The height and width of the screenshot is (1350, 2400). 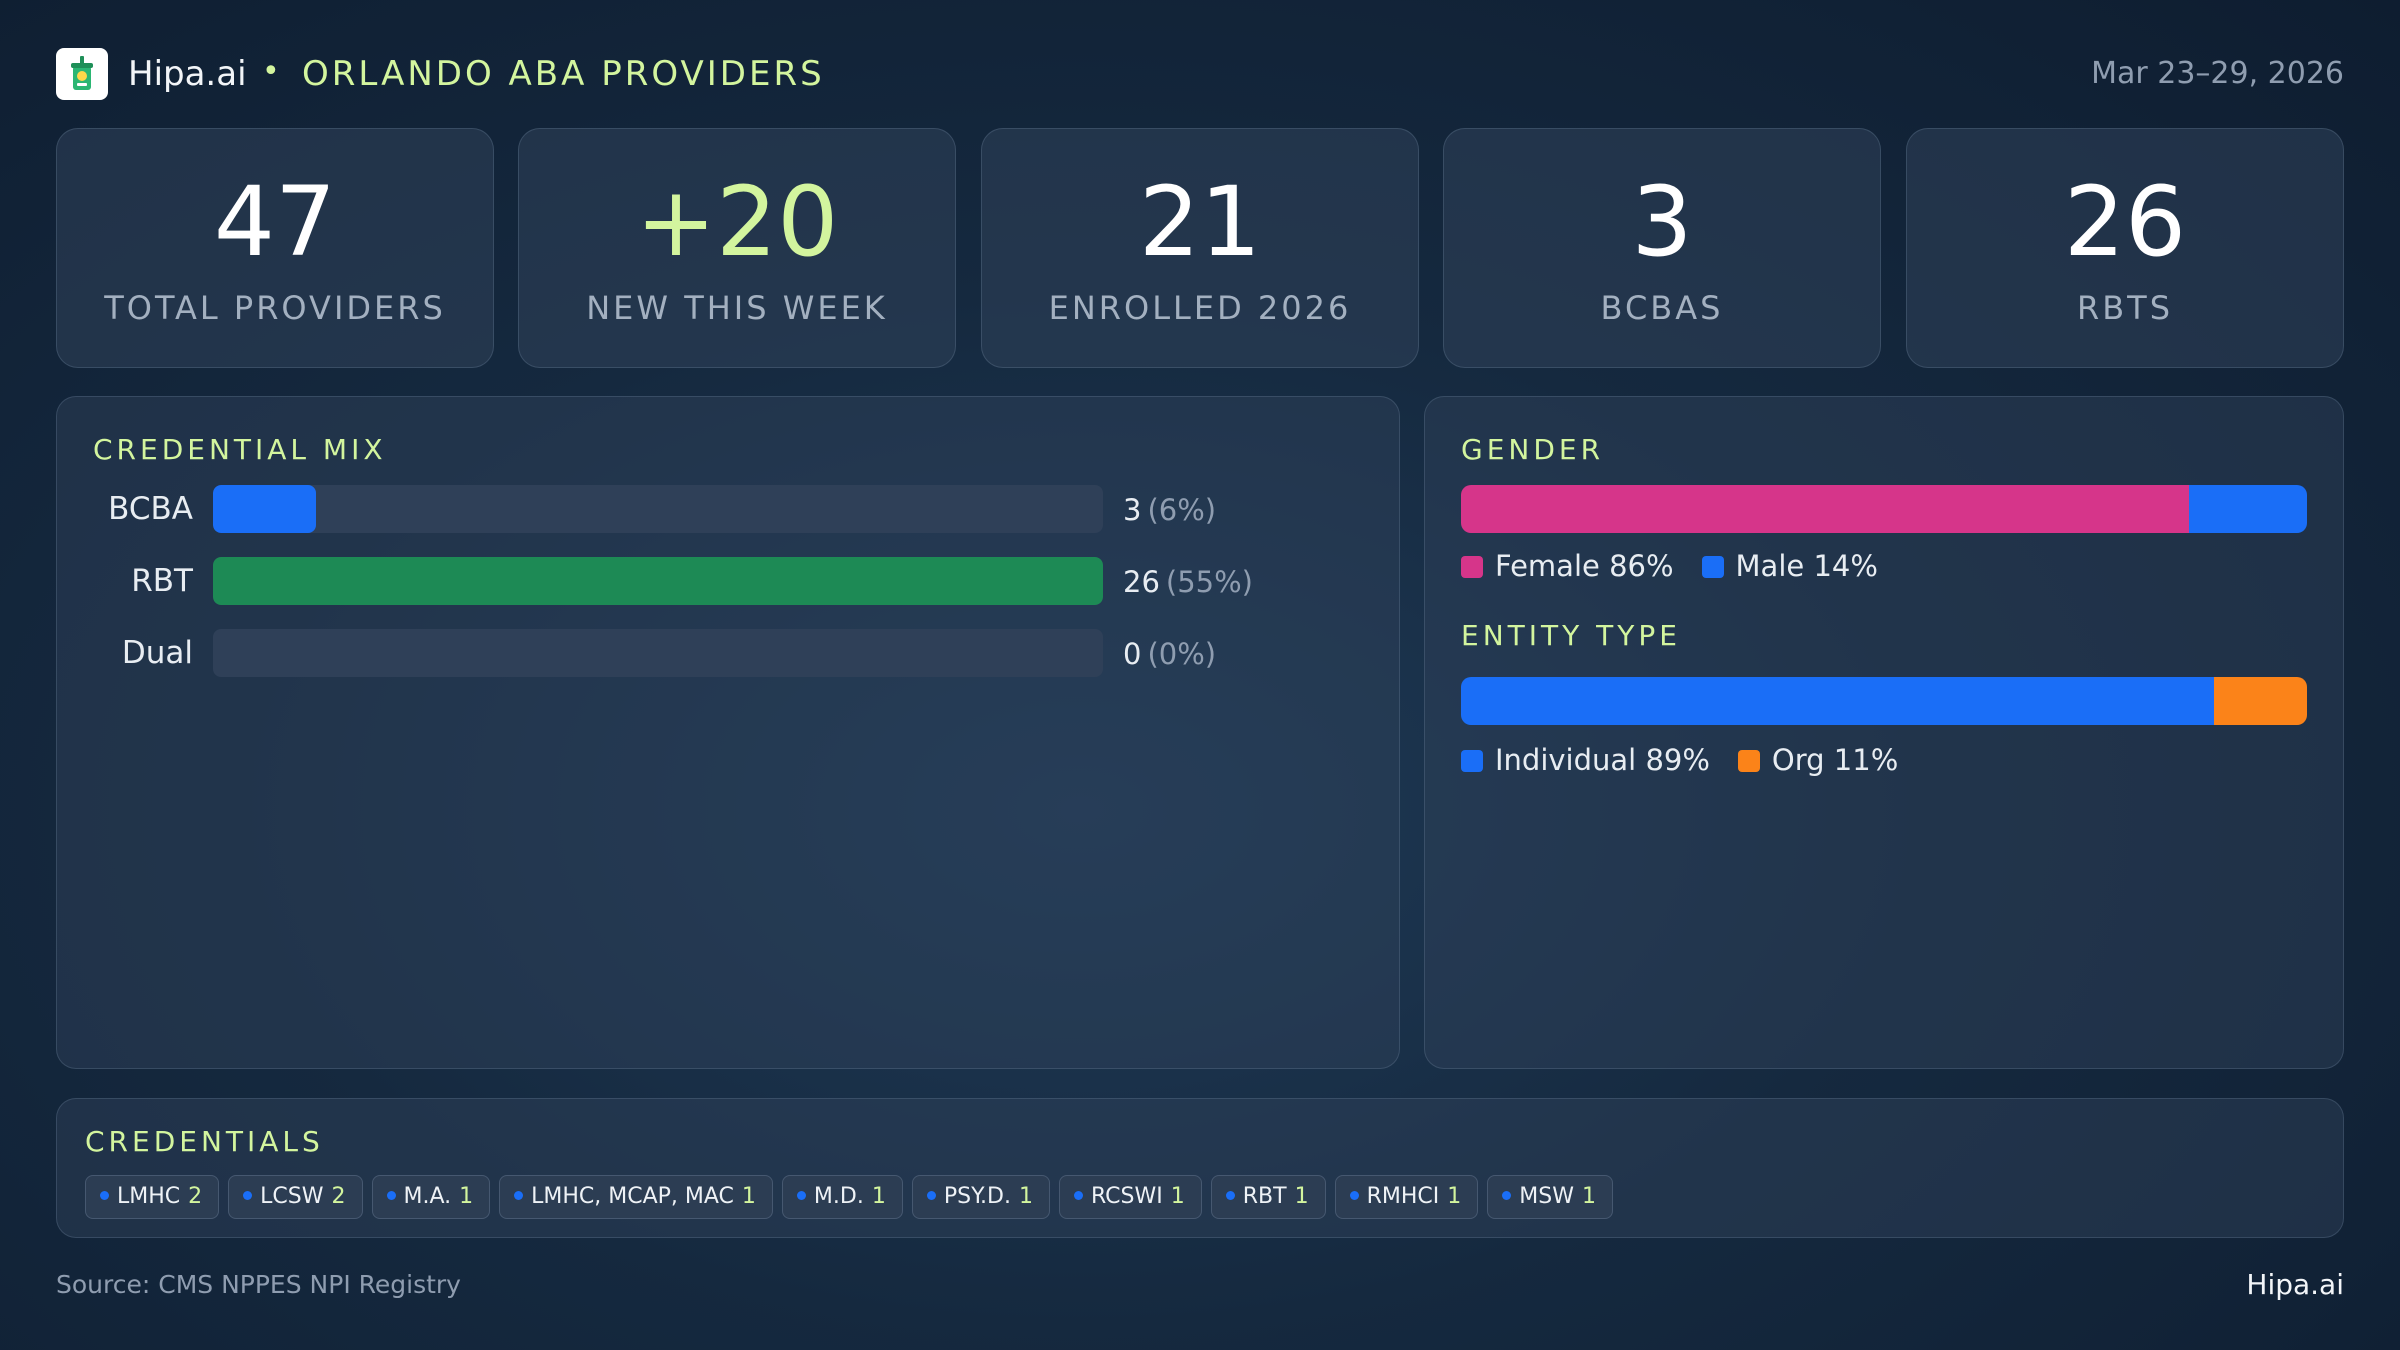 What do you see at coordinates (264, 509) in the screenshot?
I see `bar-bcba` at bounding box center [264, 509].